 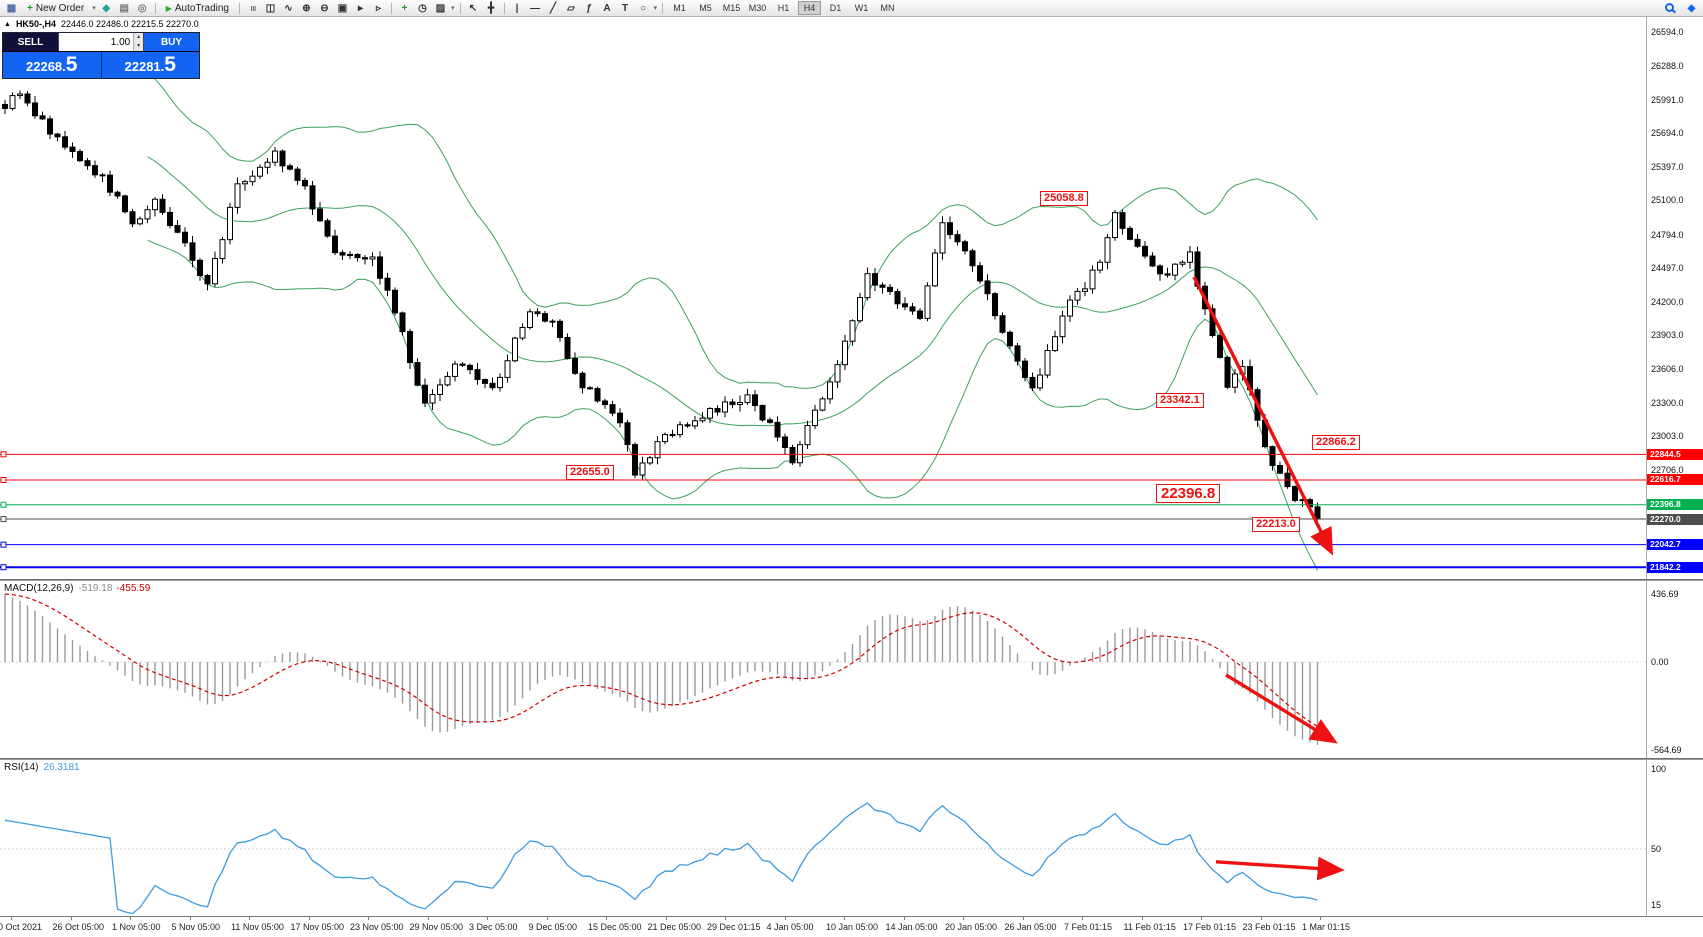 What do you see at coordinates (324, 8) in the screenshot?
I see `zoom-out-icon: ⊖` at bounding box center [324, 8].